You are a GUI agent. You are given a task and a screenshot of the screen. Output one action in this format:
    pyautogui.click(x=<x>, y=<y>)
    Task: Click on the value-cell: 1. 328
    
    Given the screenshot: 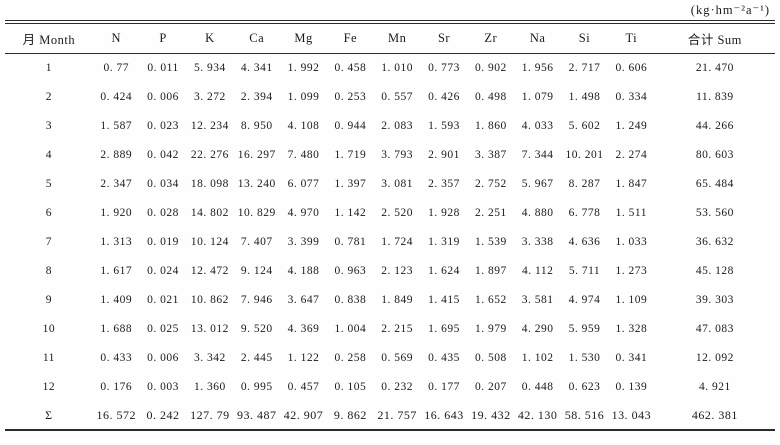 What is the action you would take?
    pyautogui.click(x=631, y=328)
    